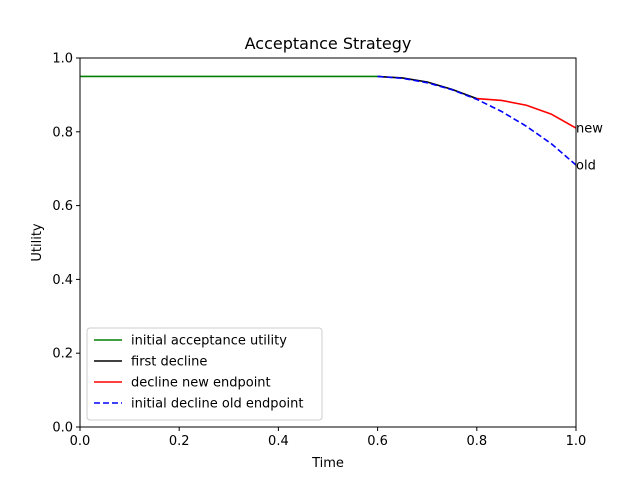  I want to click on chart-title: Acceptance Strategy, so click(328, 43).